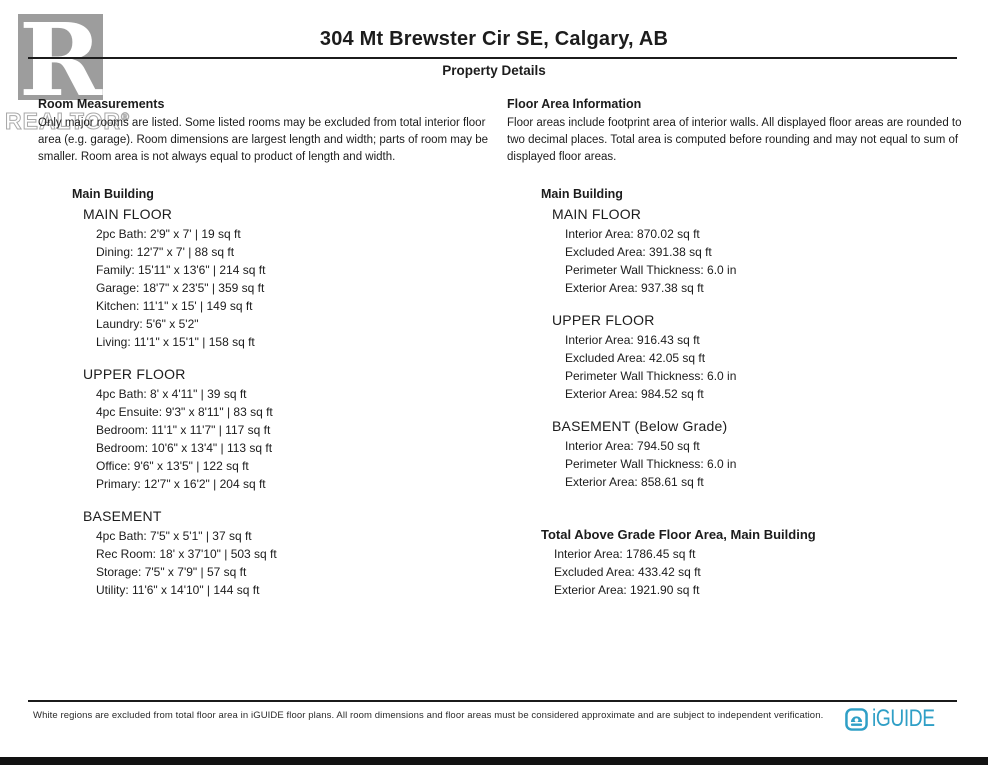 This screenshot has width=988, height=768. I want to click on room-item: Living: 11'1" x 15'1" | 158 sq ft, so click(175, 342).